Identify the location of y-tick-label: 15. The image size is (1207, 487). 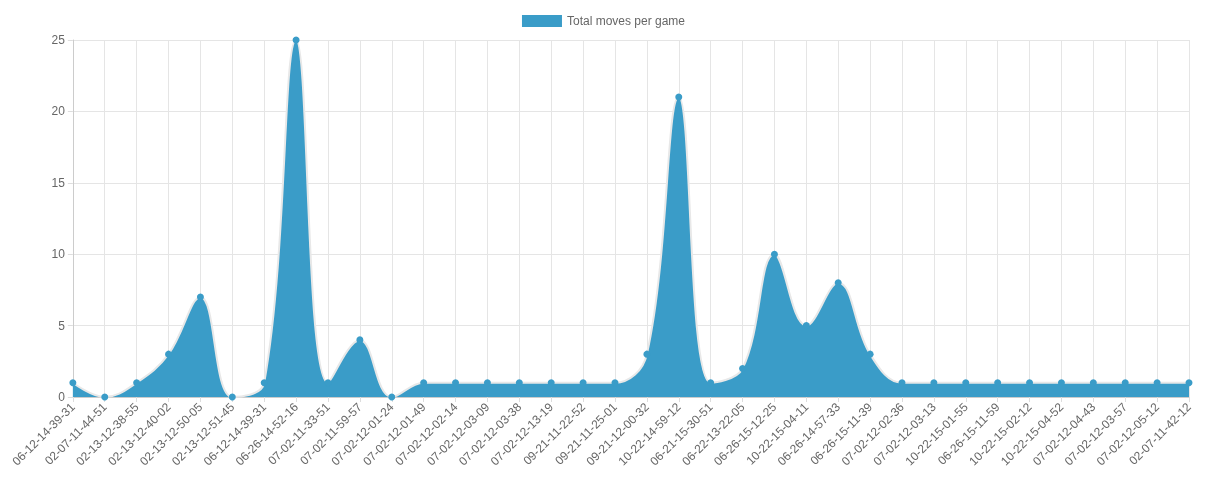
(58, 182).